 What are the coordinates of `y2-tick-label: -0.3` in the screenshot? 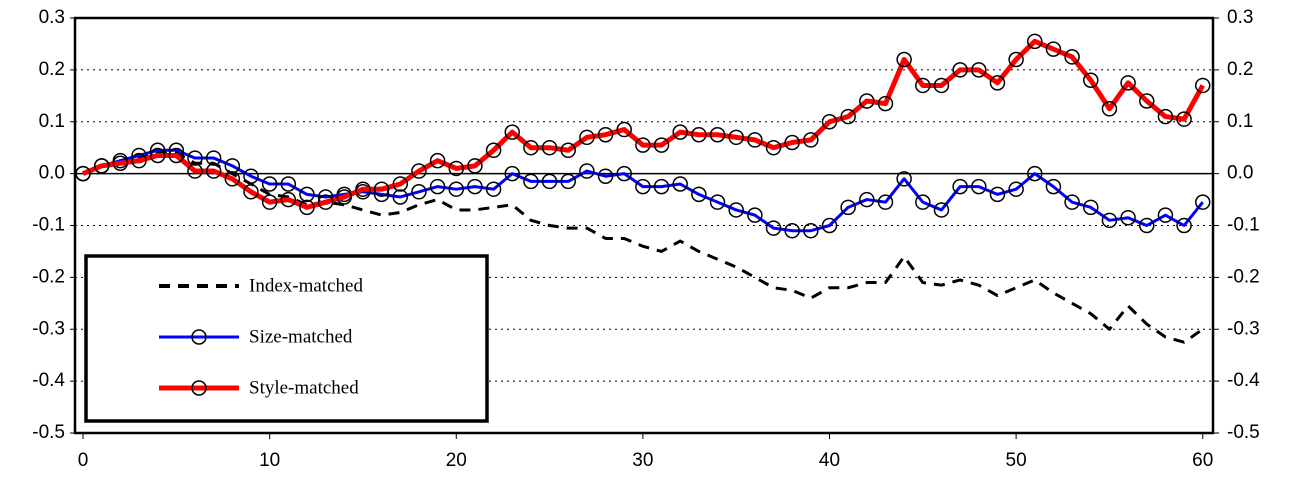 It's located at (1243, 328).